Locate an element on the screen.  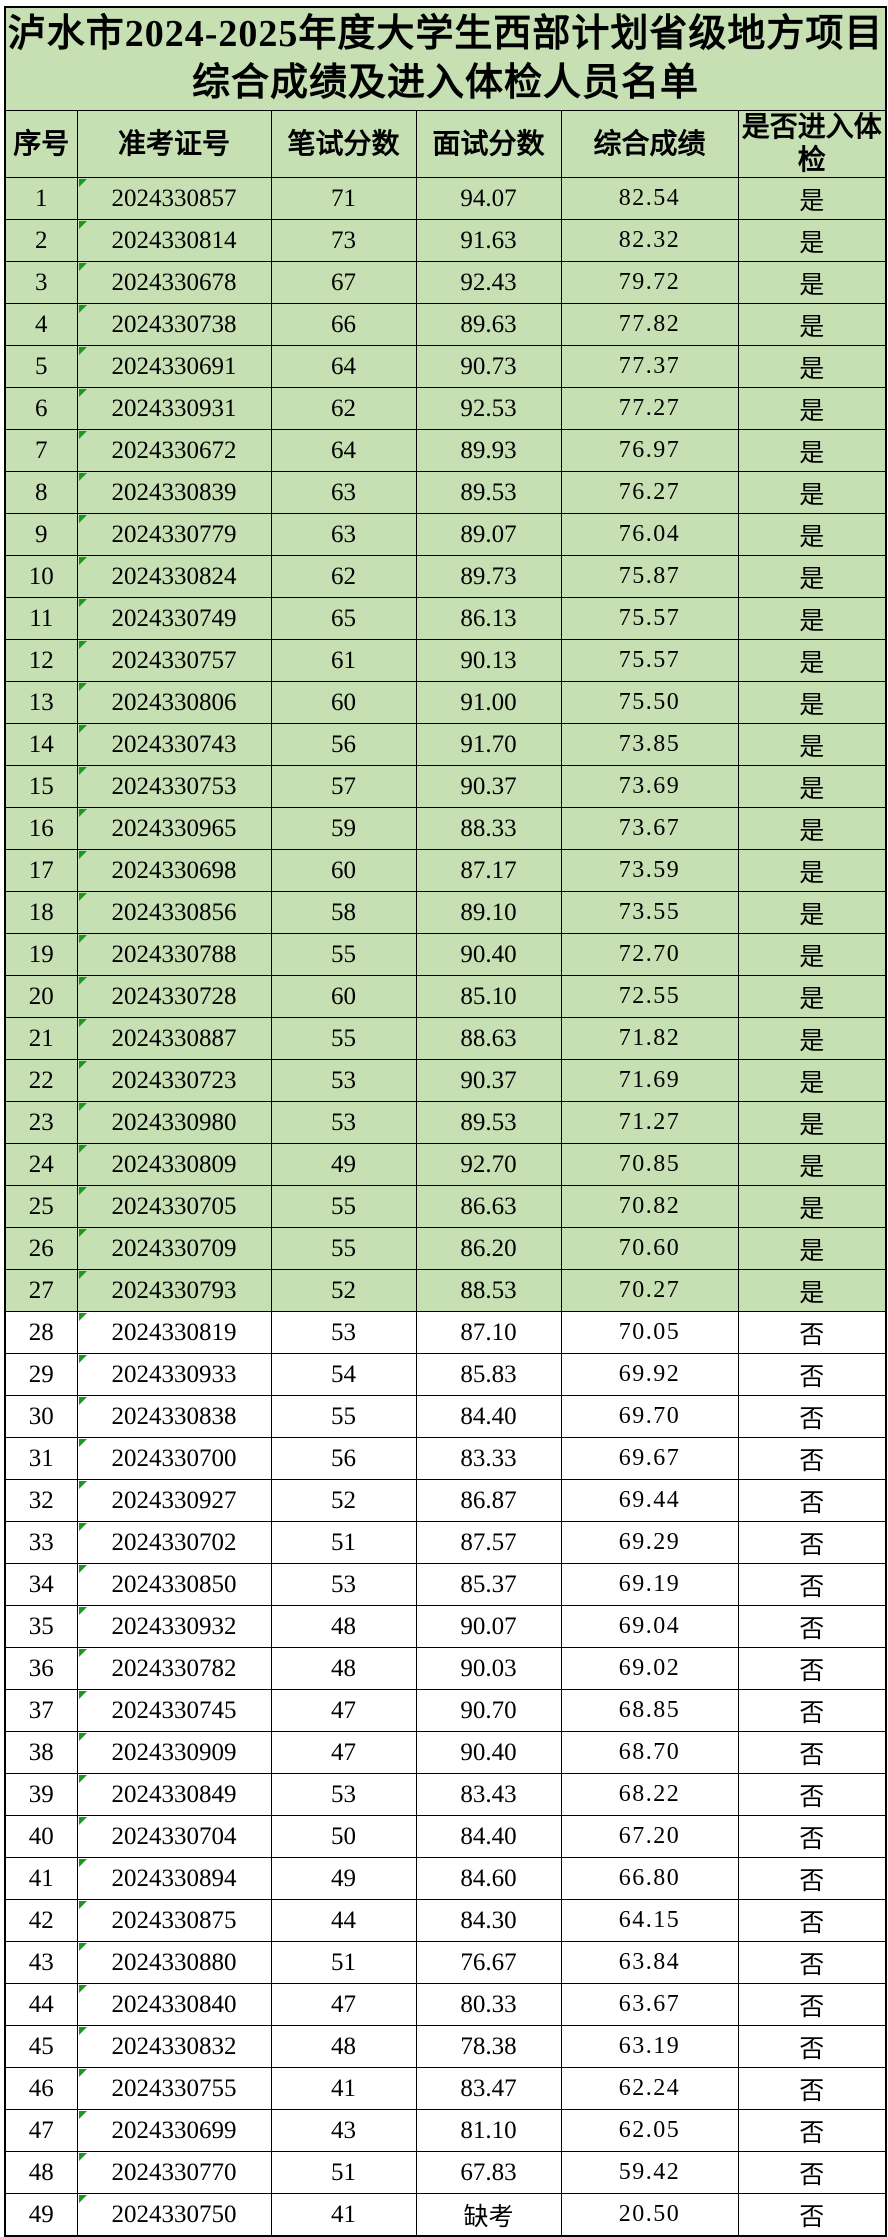
table-row: 20 2024330728 60 85.10 72.55 是 is located at coordinates (445, 997).